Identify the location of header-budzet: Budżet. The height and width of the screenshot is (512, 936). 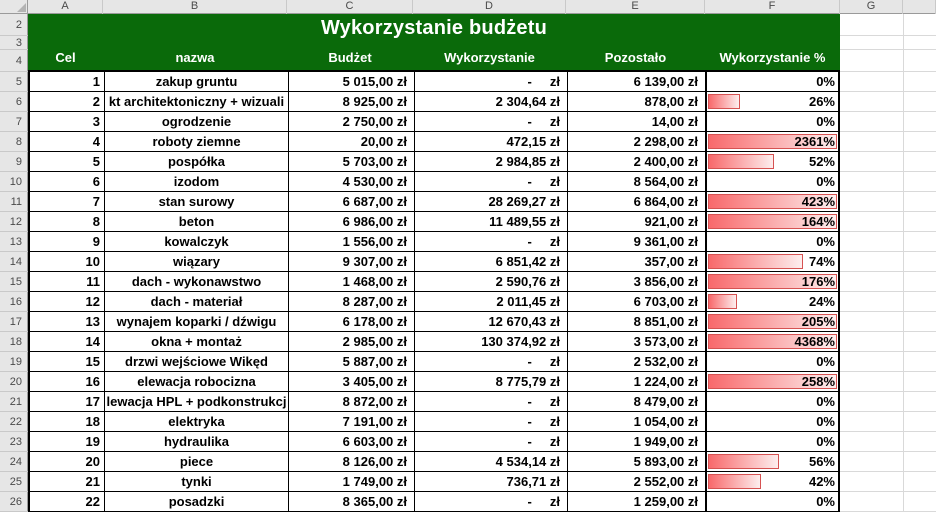
(350, 57).